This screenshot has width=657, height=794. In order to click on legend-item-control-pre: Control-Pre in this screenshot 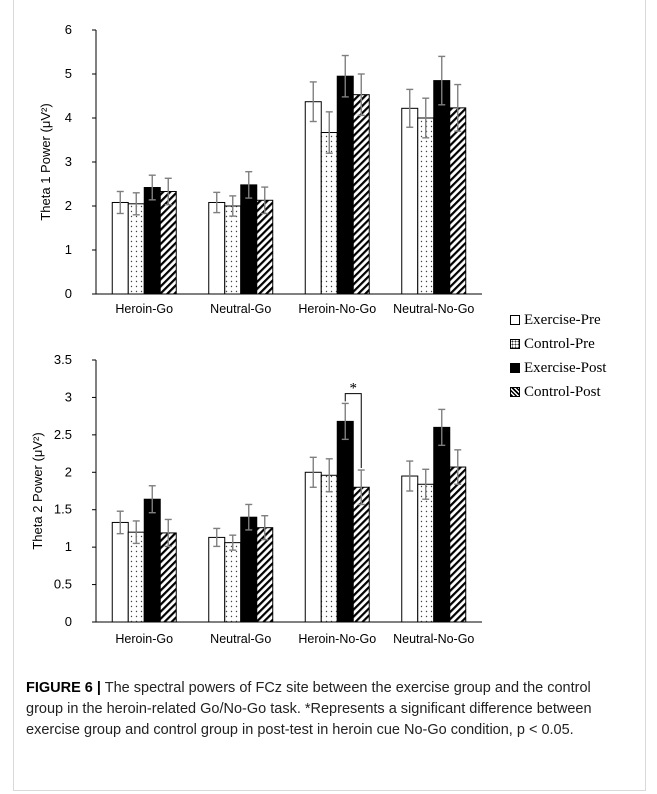, I will do `click(558, 344)`.